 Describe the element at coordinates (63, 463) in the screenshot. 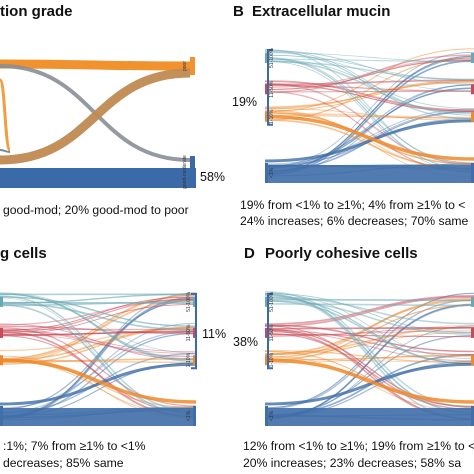

I see `panel-c-caption-line-2: decreases; 85% same` at that location.